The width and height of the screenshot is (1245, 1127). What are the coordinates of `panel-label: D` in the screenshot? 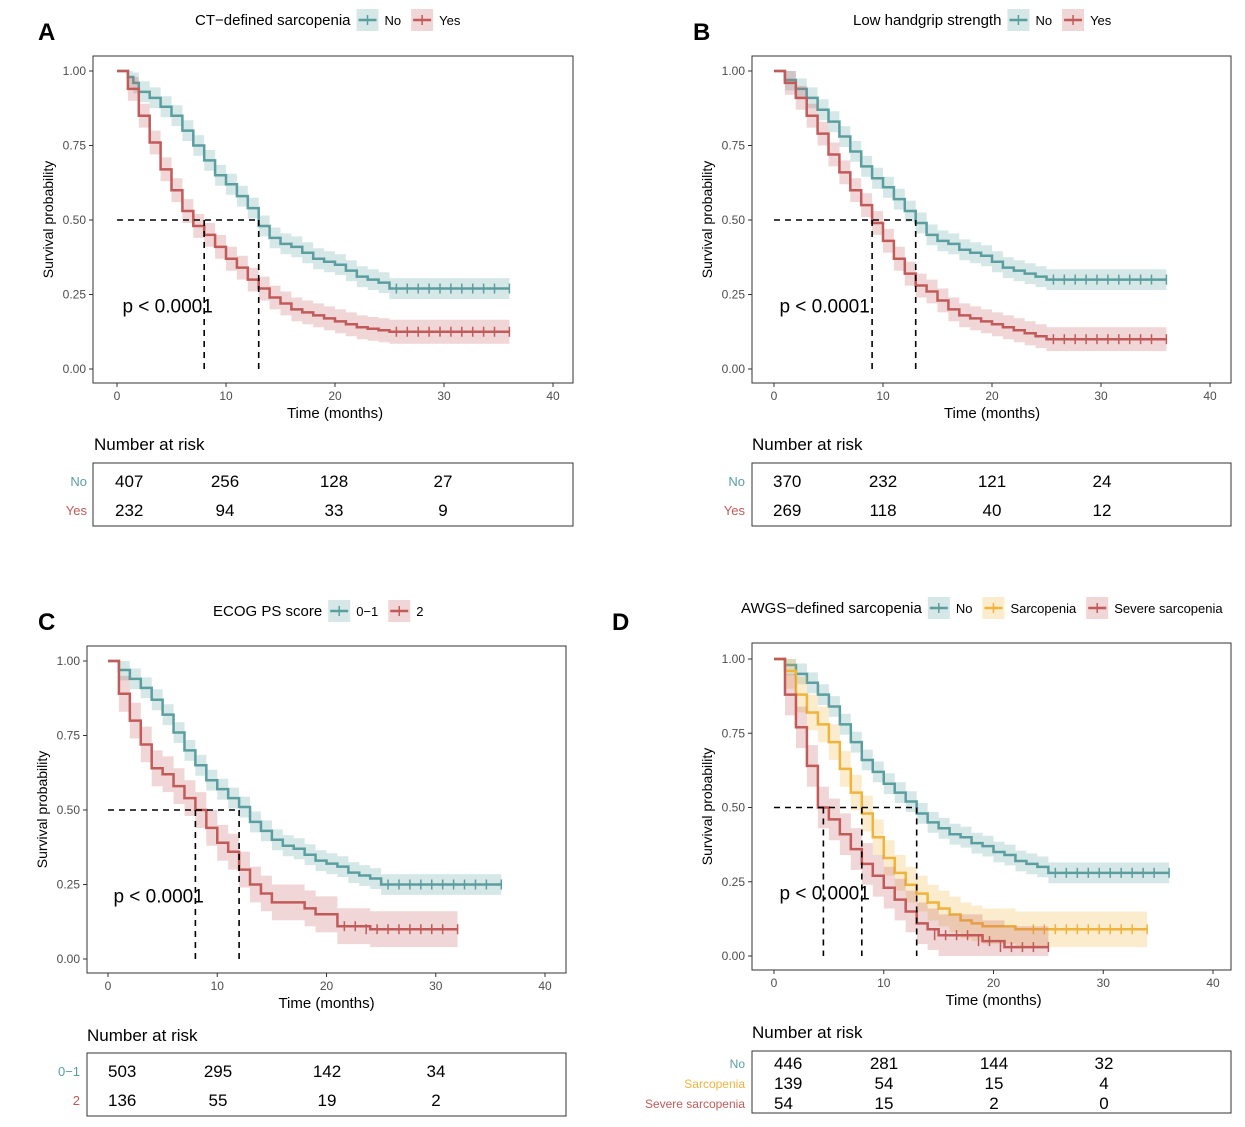 It's located at (620, 622).